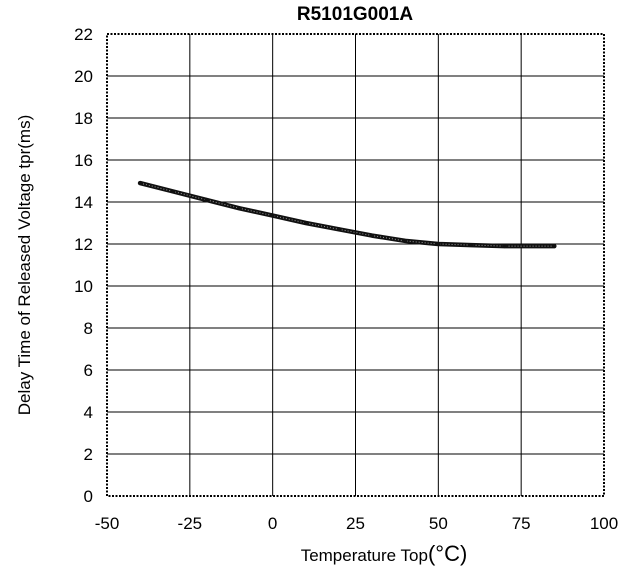 The height and width of the screenshot is (579, 638). Describe the element at coordinates (83, 118) in the screenshot. I see `y-tick-label: 18` at that location.